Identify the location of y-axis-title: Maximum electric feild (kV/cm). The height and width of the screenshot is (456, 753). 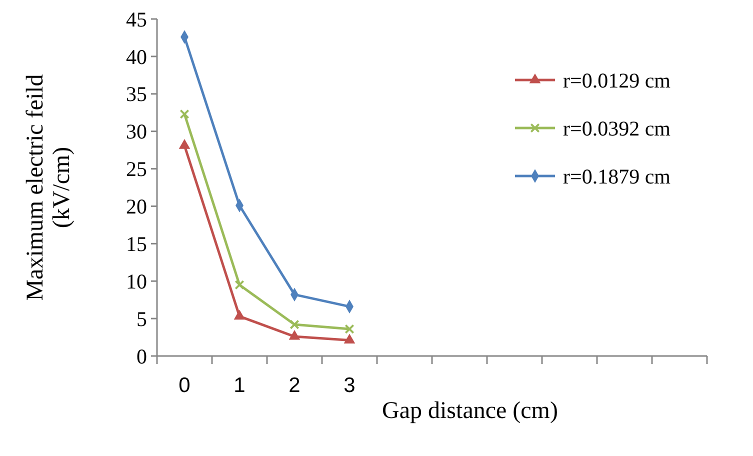
(48, 187).